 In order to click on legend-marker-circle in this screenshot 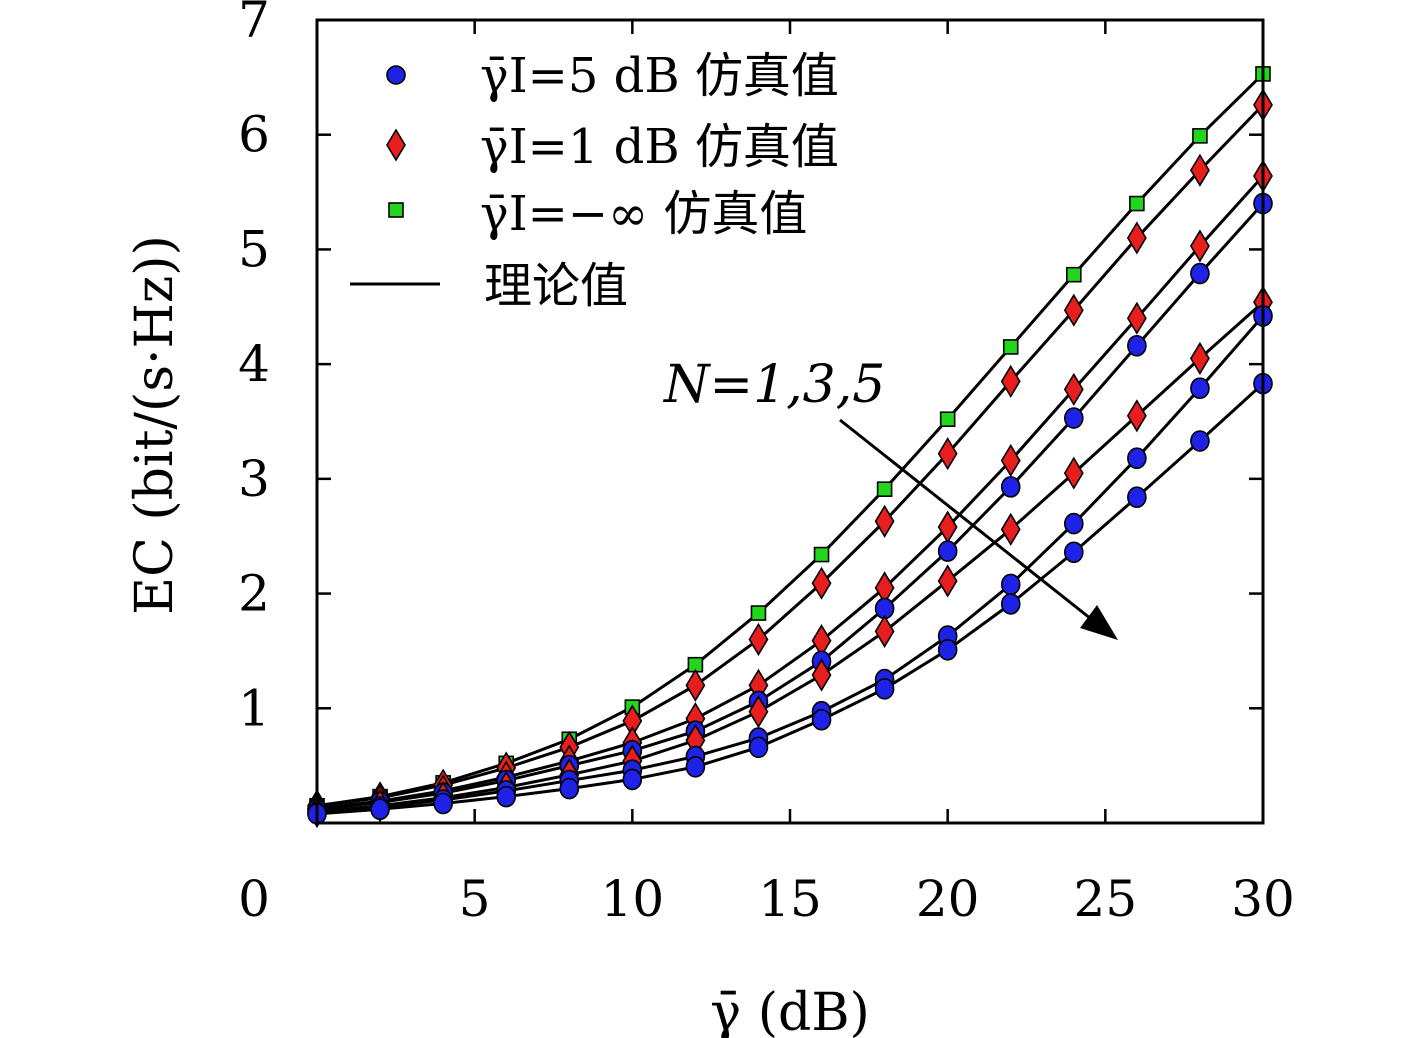, I will do `click(396, 75)`.